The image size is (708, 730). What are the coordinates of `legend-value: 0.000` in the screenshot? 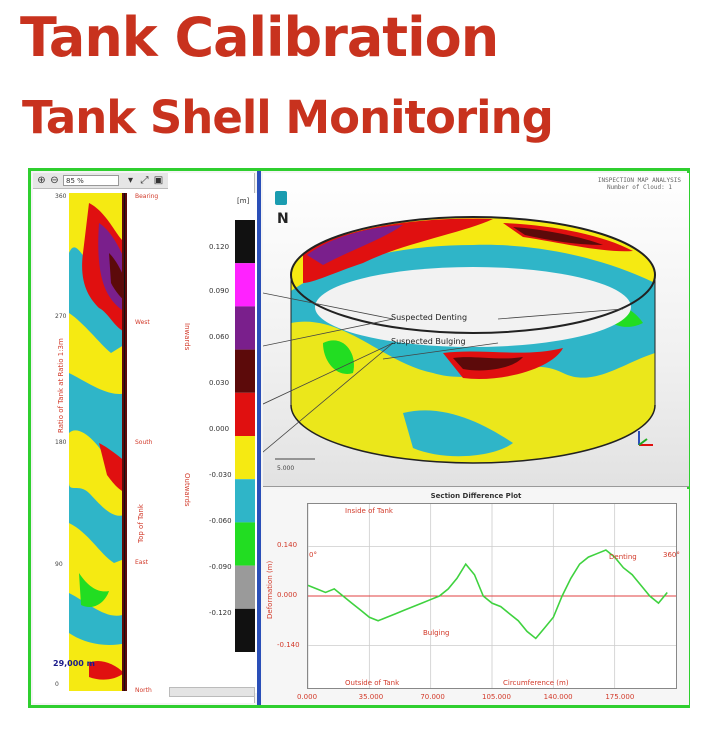 It's located at (219, 429).